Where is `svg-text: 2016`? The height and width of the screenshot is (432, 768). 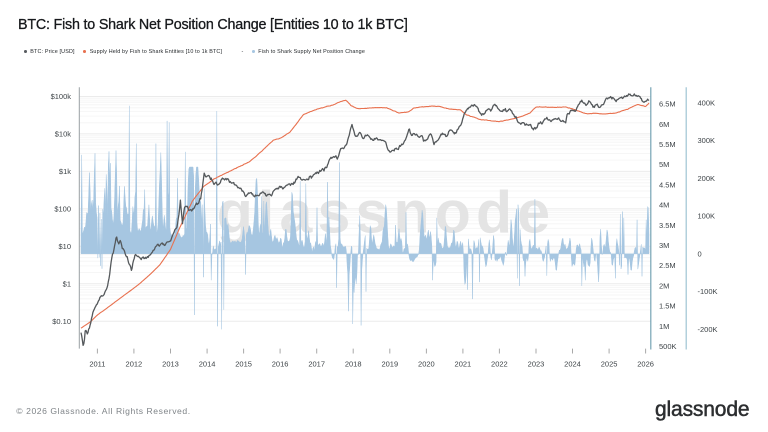
svg-text: 2016 is located at coordinates (280, 364).